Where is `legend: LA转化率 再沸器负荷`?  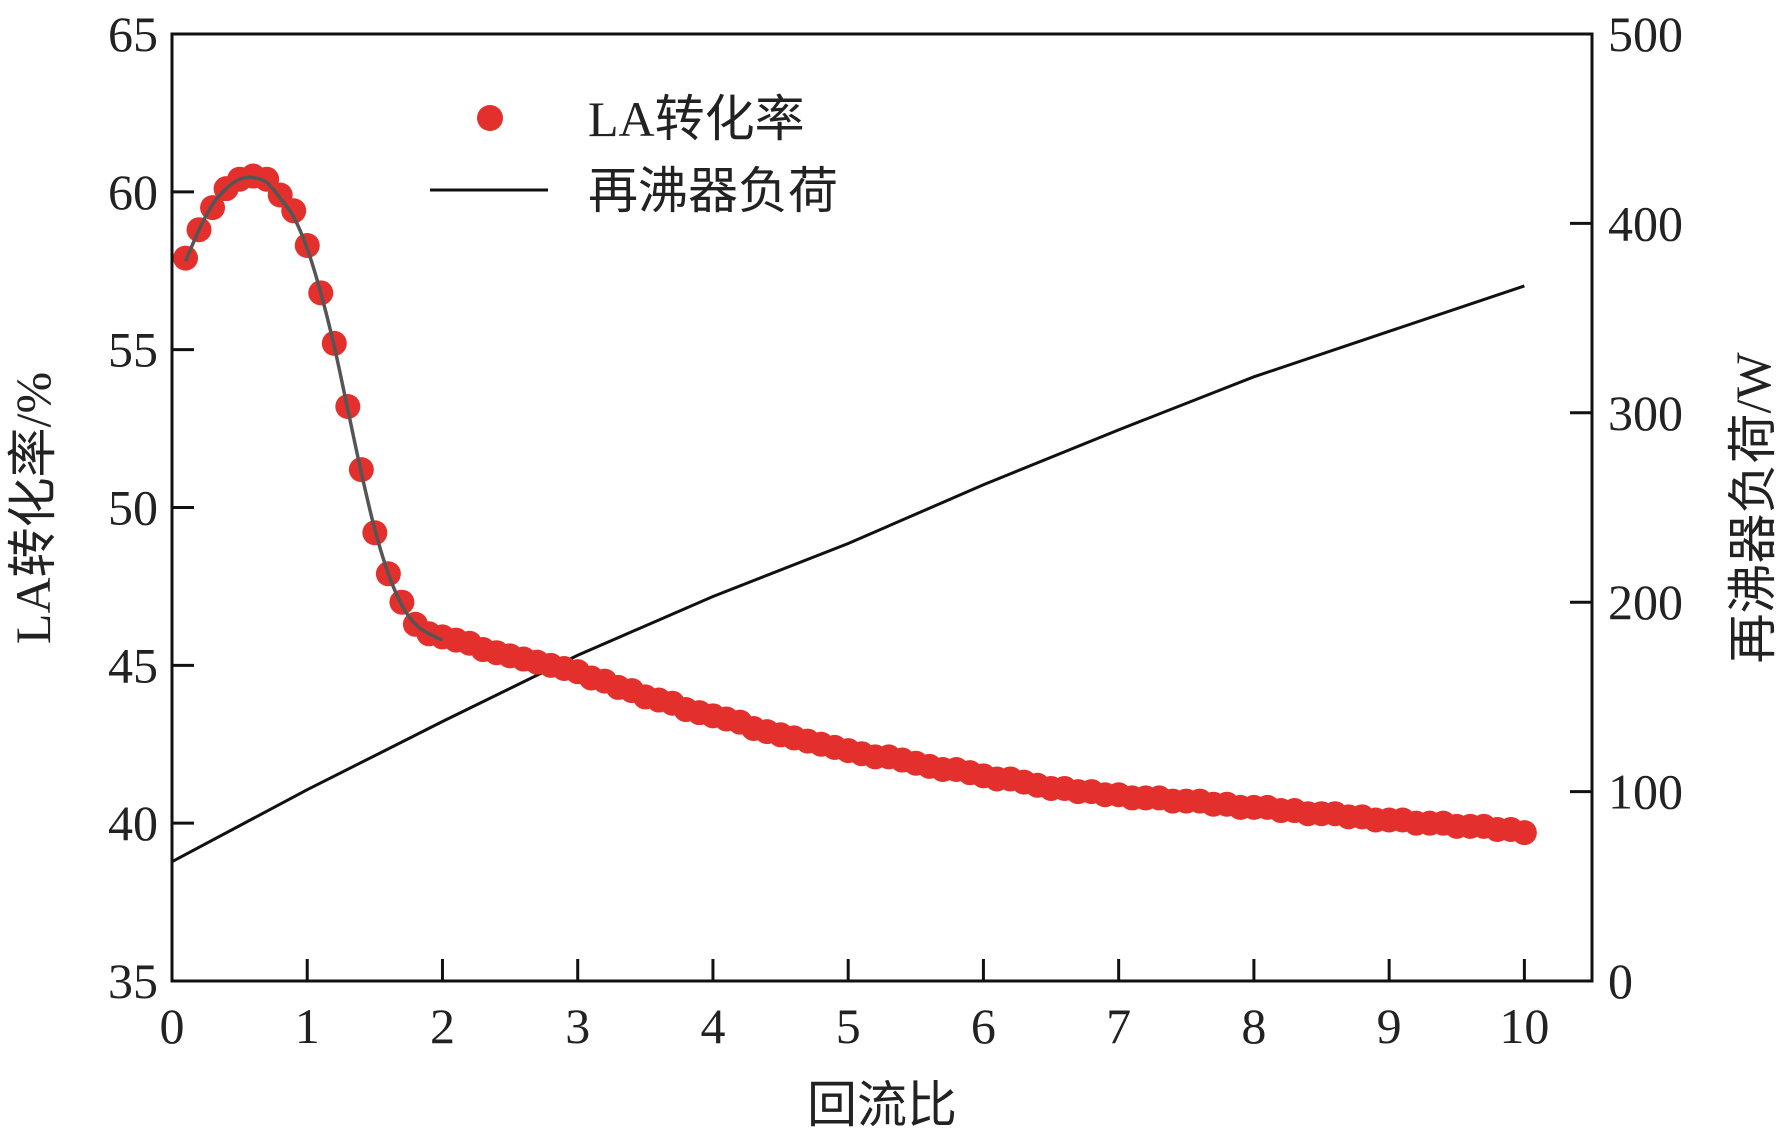
legend: LA转化率 再沸器负荷 is located at coordinates (634, 155).